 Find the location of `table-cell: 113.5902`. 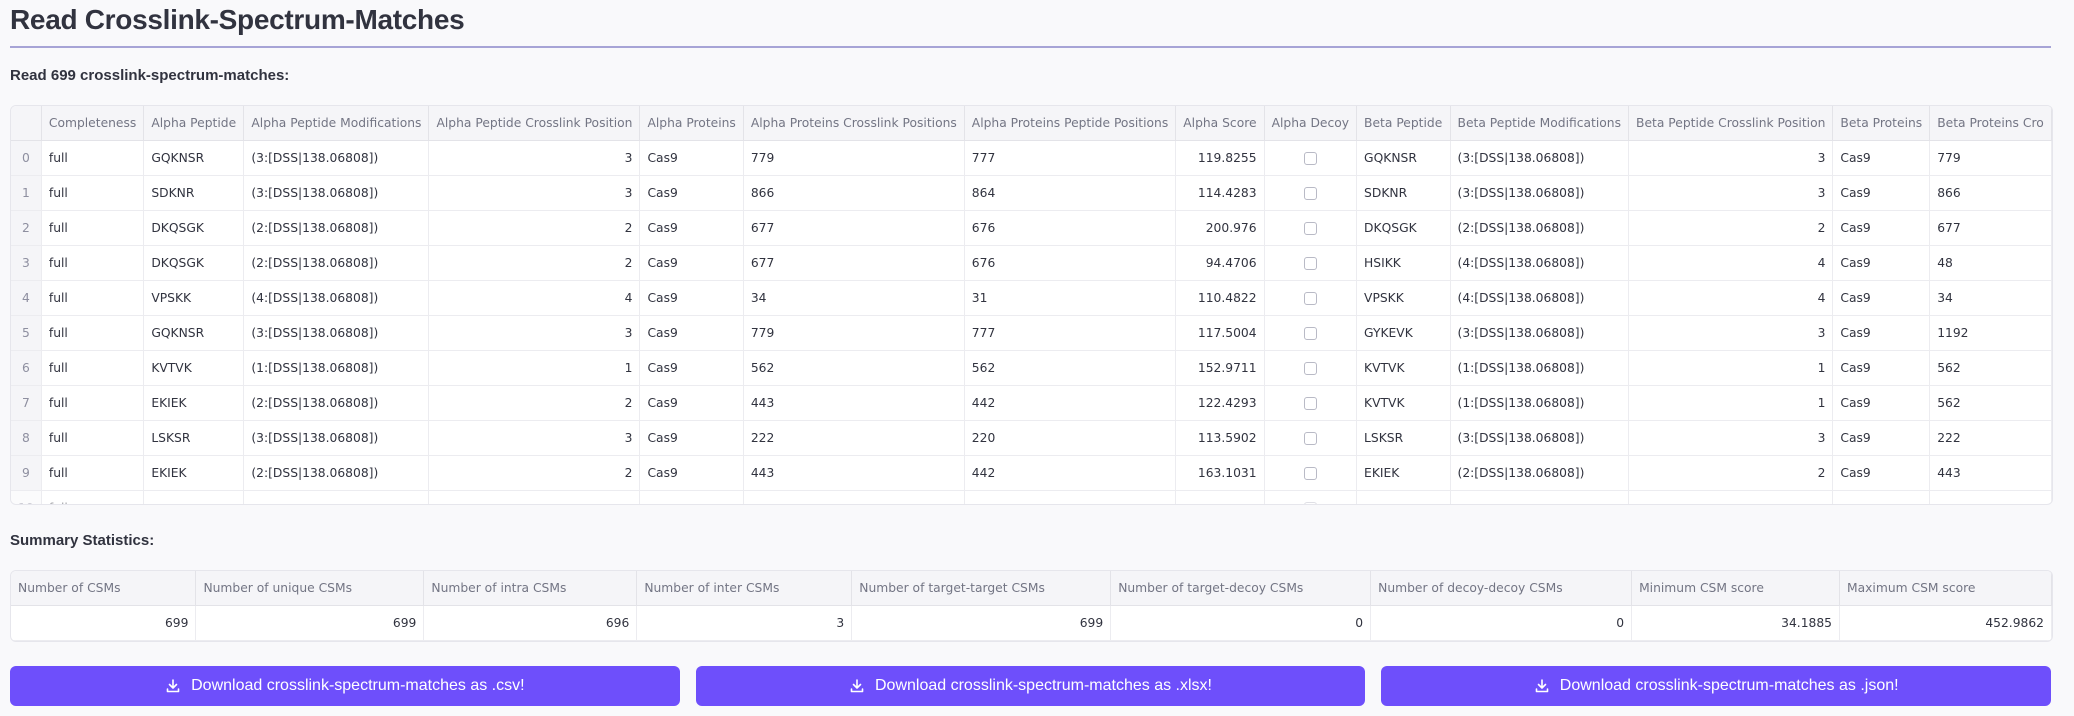

table-cell: 113.5902 is located at coordinates (1220, 438).